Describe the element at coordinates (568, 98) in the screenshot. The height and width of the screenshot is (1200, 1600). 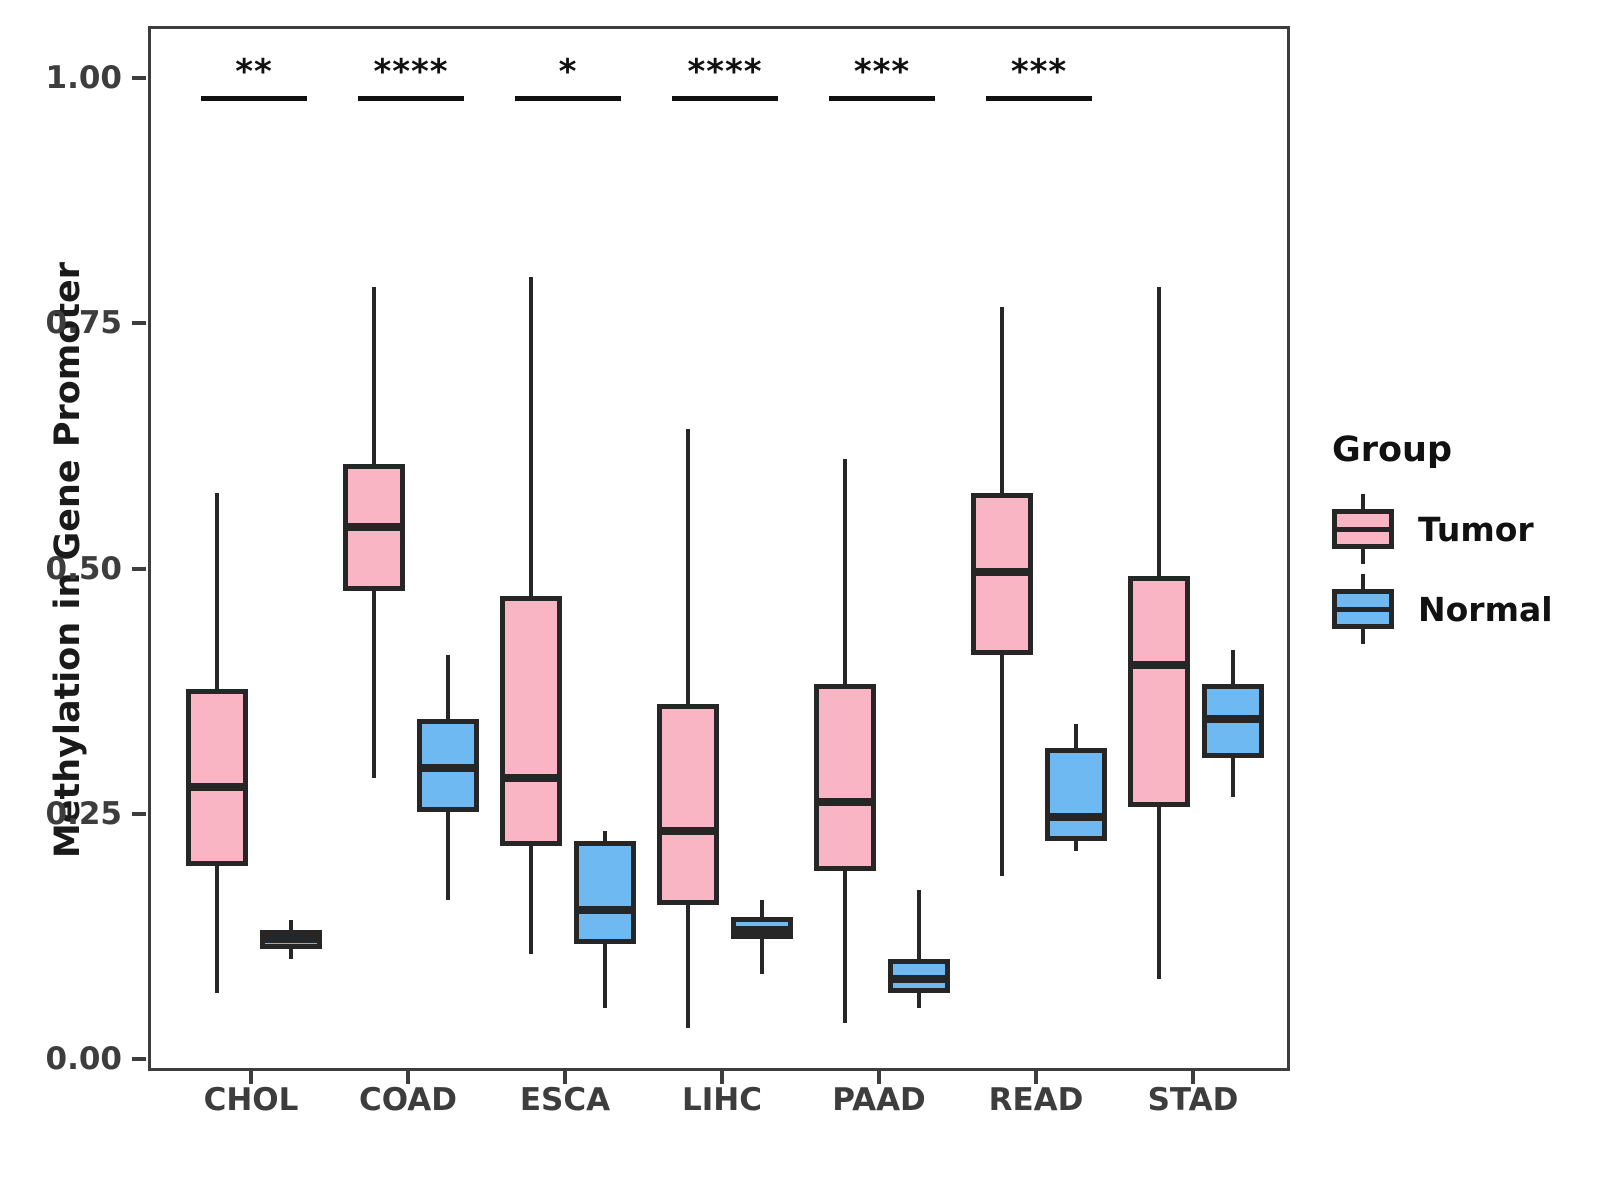
I see `significance-bar-esca` at that location.